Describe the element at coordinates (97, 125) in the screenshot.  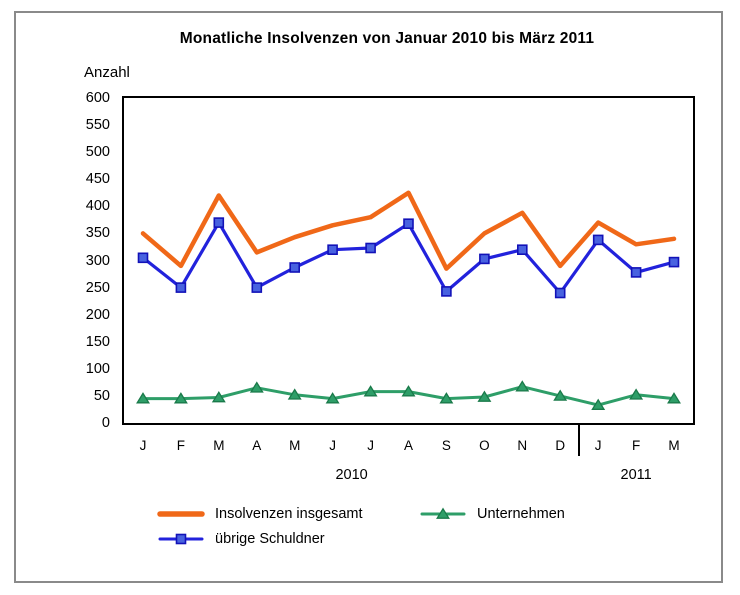
I see `y-tick-label: 550` at that location.